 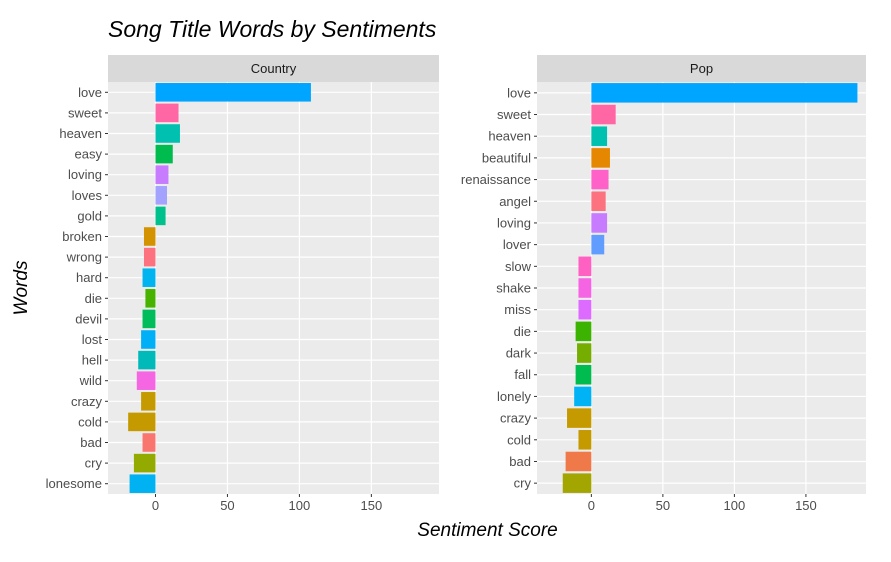 What do you see at coordinates (599, 223) in the screenshot?
I see `bar-pop-loving` at bounding box center [599, 223].